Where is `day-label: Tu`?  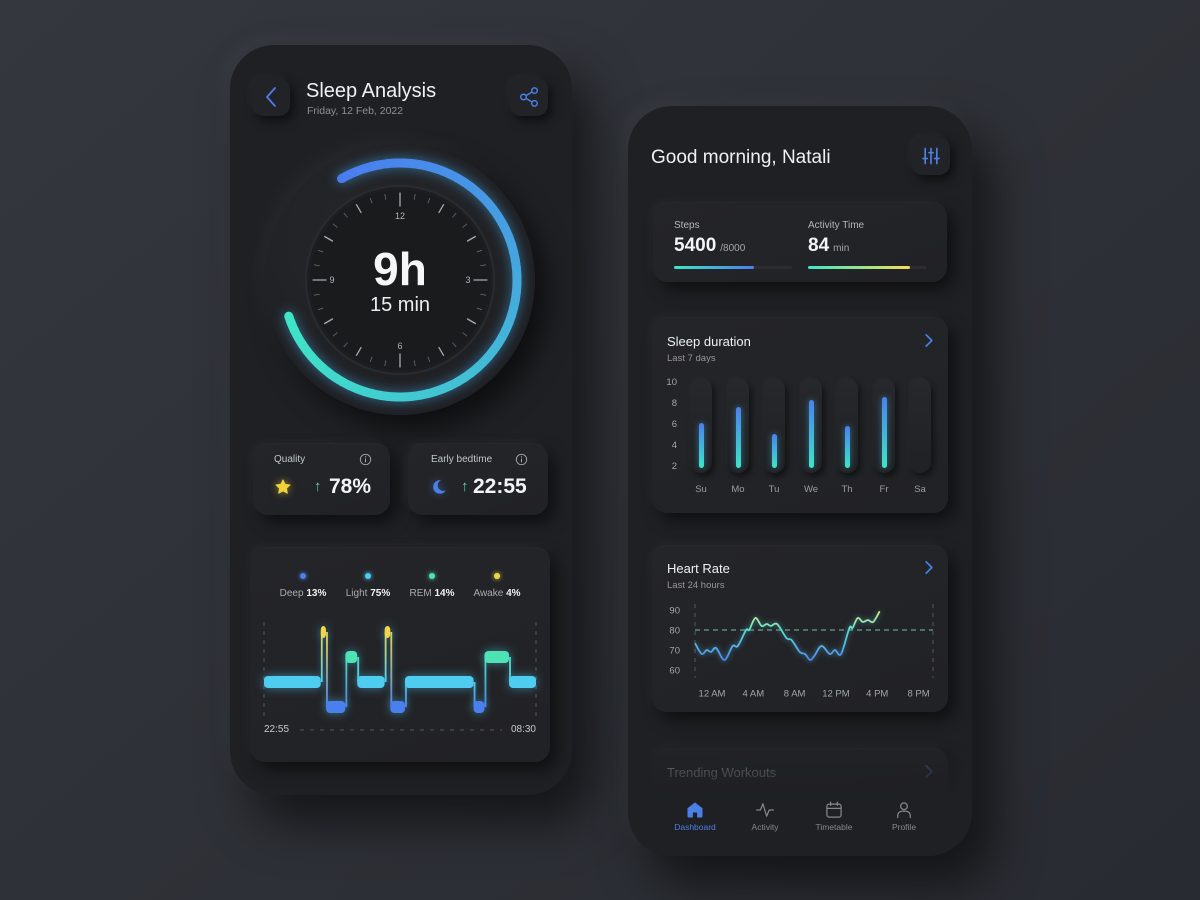 day-label: Tu is located at coordinates (774, 489).